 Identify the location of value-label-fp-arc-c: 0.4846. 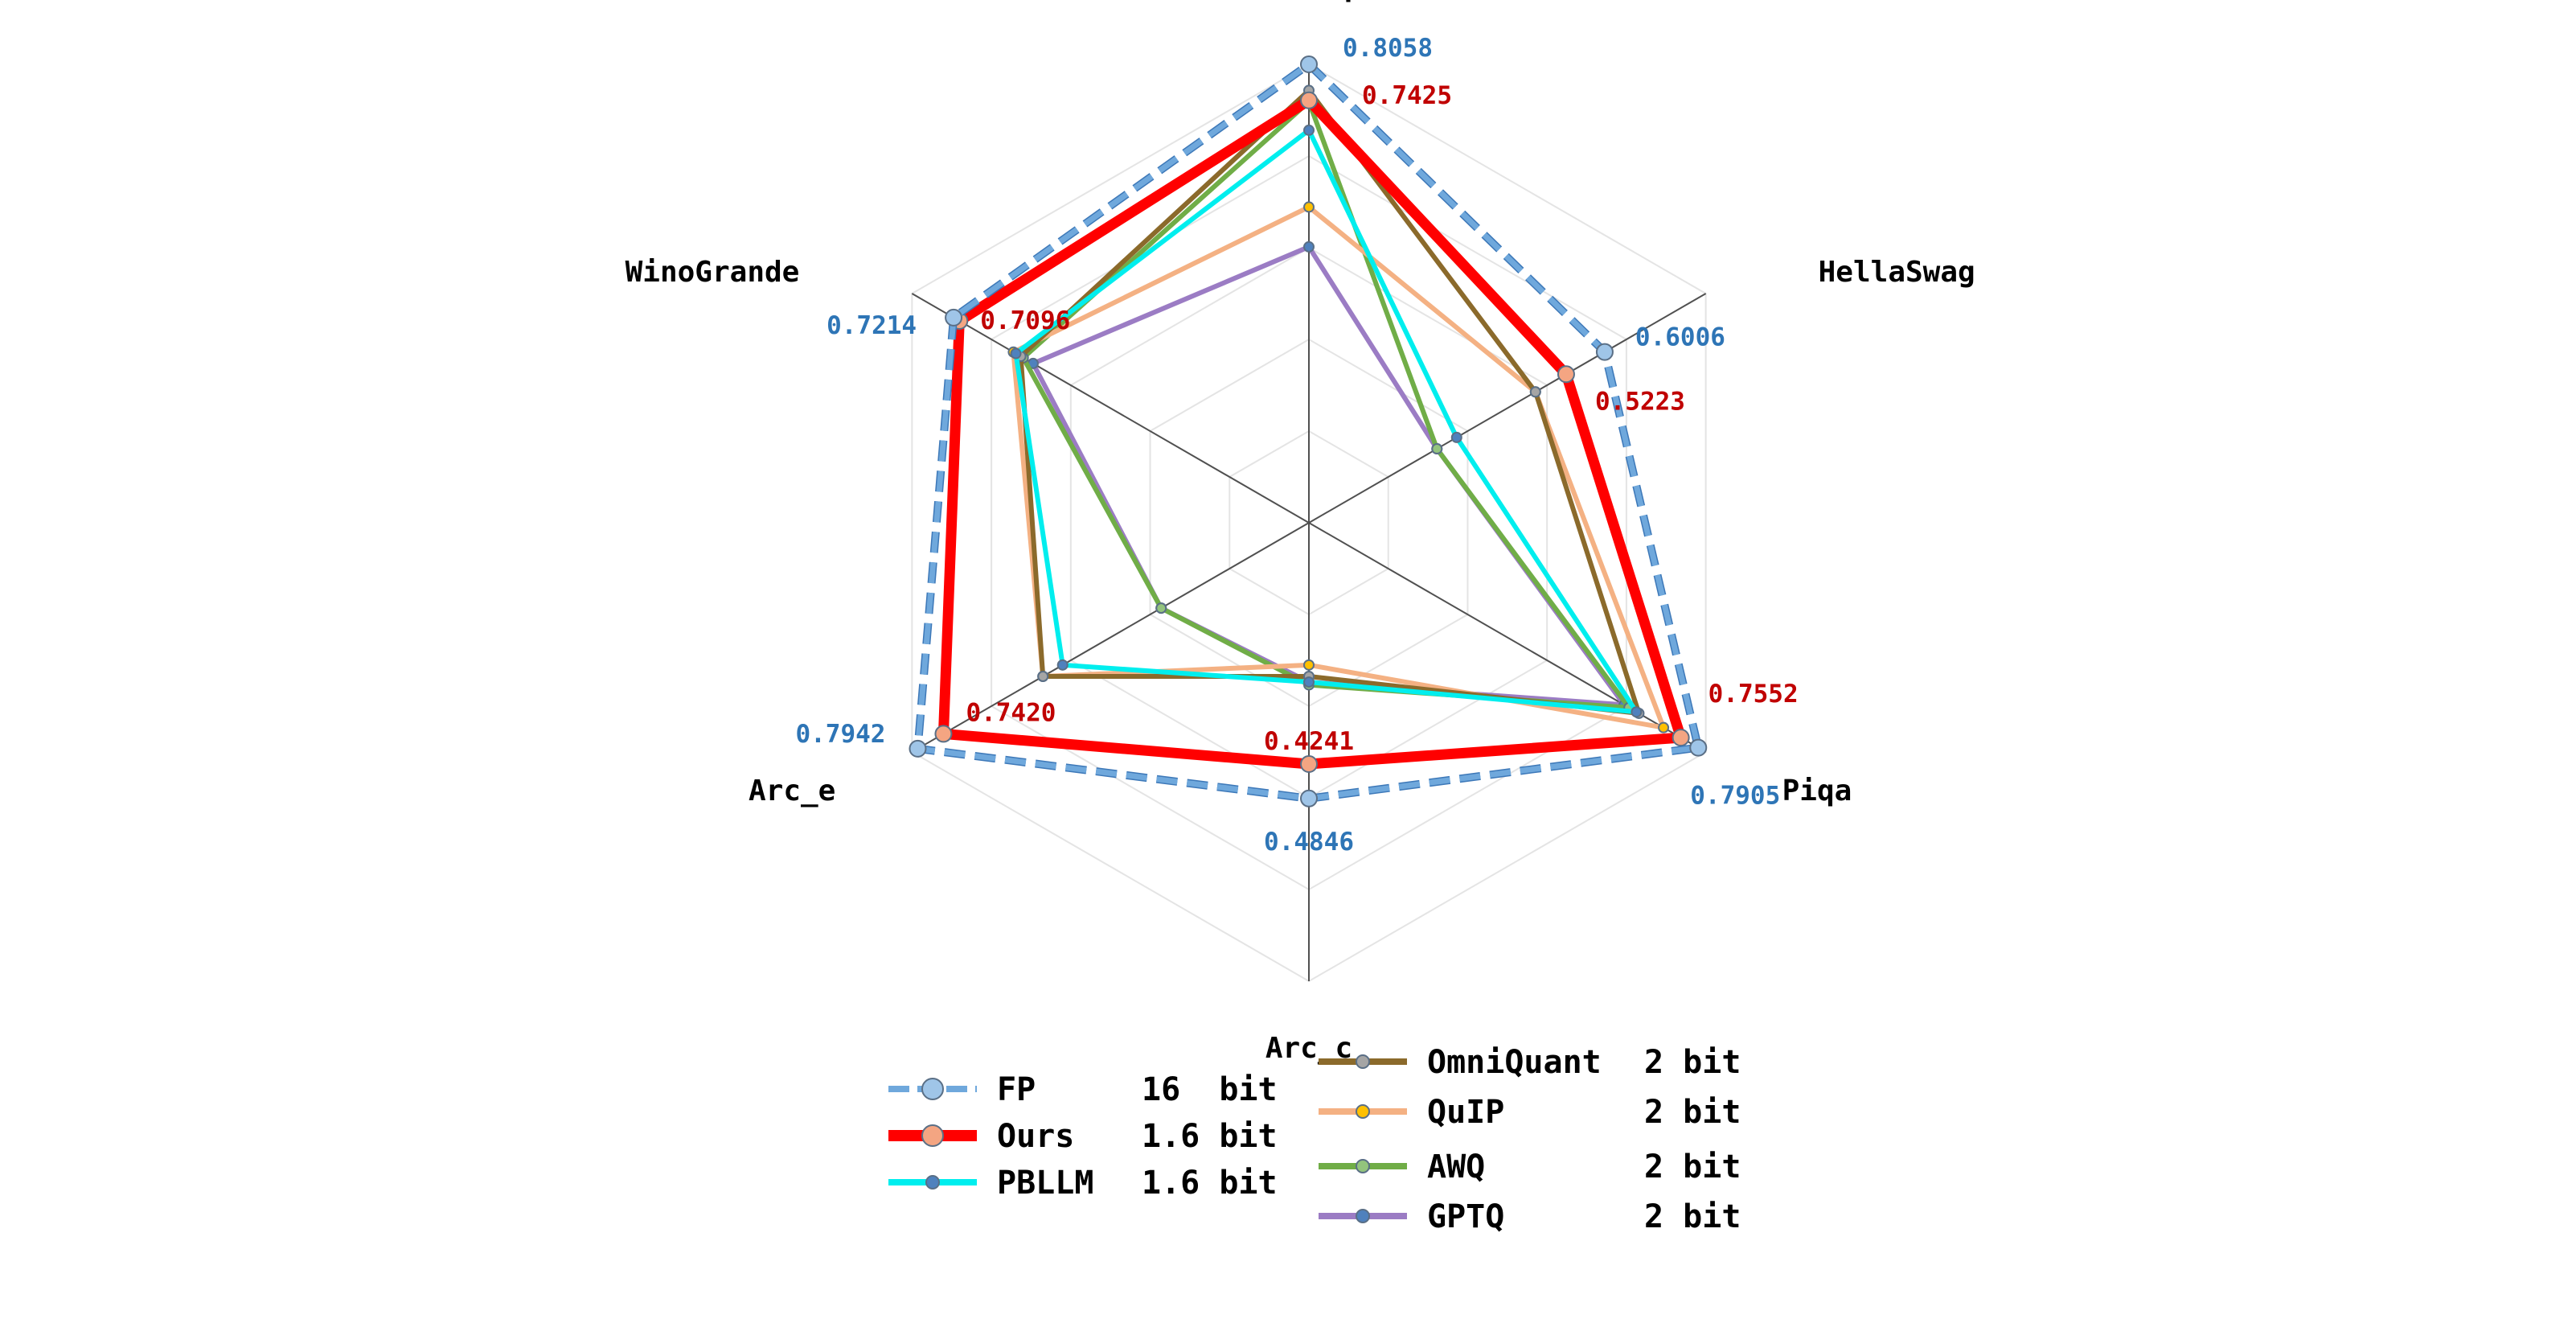
(1309, 842).